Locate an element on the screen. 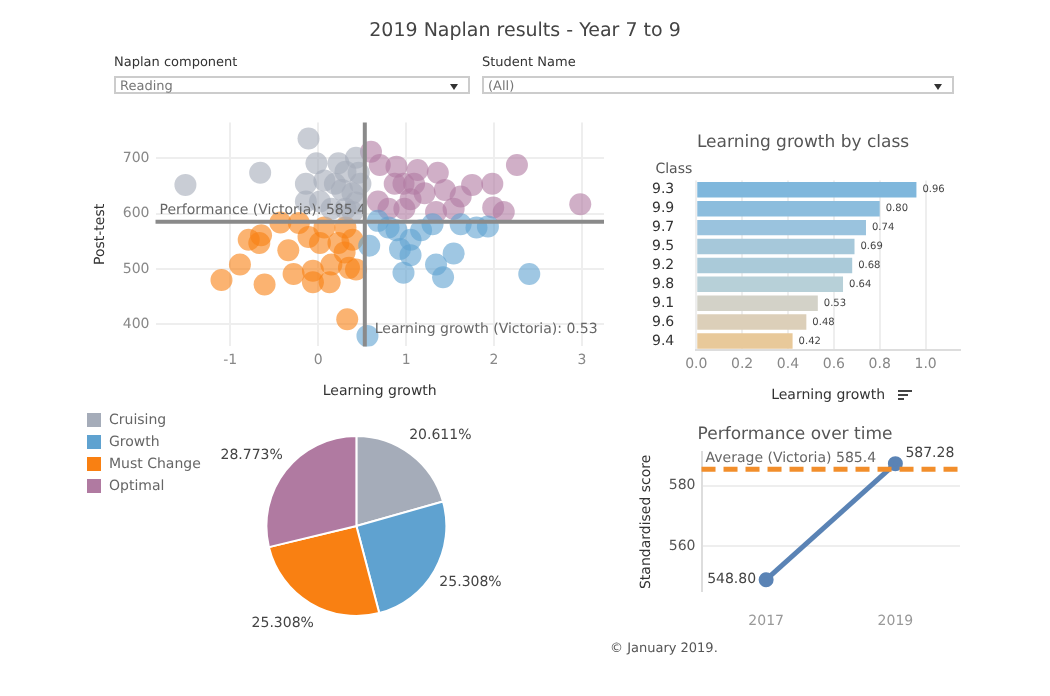  chart-title: Performance over time is located at coordinates (795, 434).